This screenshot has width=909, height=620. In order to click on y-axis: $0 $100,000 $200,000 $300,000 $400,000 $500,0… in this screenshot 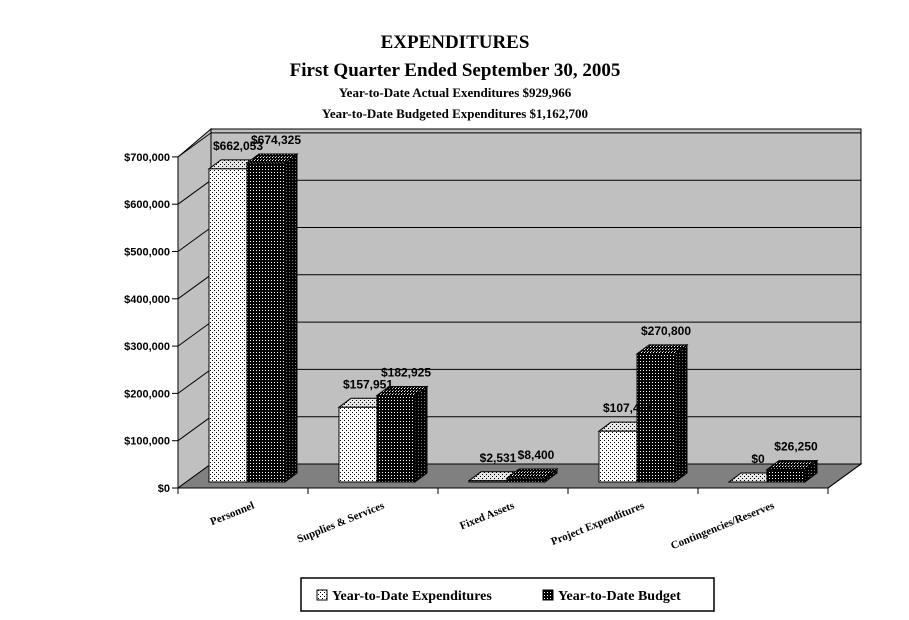, I will do `click(151, 323)`.